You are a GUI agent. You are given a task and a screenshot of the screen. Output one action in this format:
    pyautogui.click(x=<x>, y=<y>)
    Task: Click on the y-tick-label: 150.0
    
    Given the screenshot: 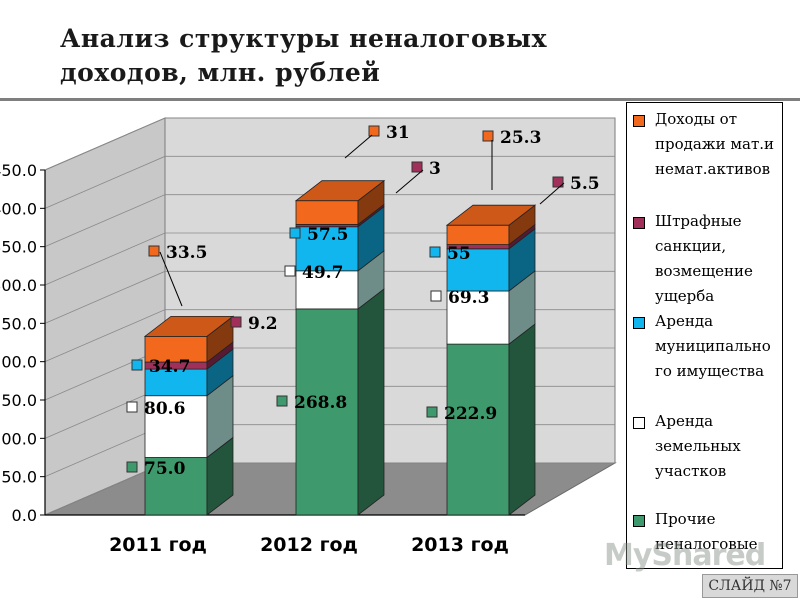 What is the action you would take?
    pyautogui.click(x=18, y=400)
    